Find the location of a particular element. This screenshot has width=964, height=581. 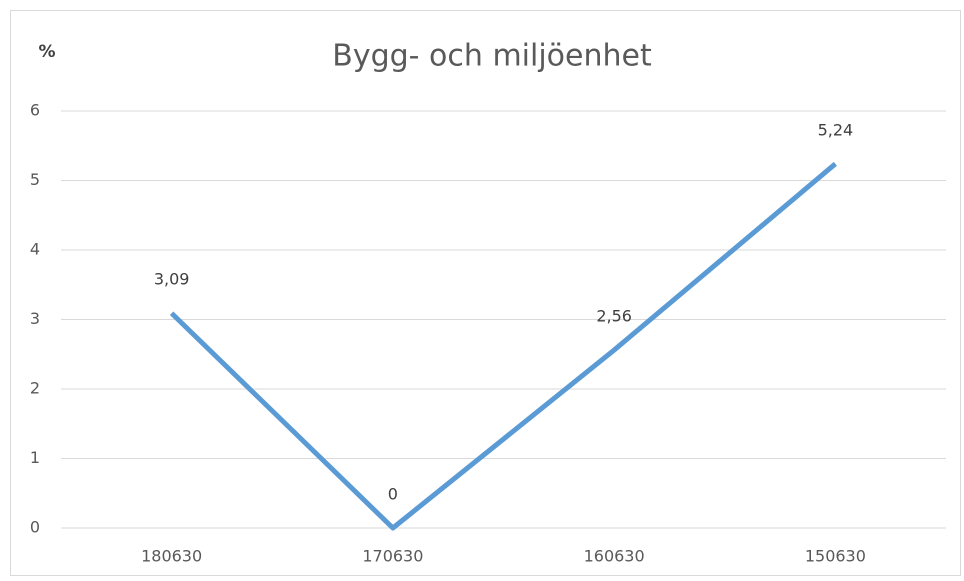

y-tick-label: 4 is located at coordinates (35, 249).